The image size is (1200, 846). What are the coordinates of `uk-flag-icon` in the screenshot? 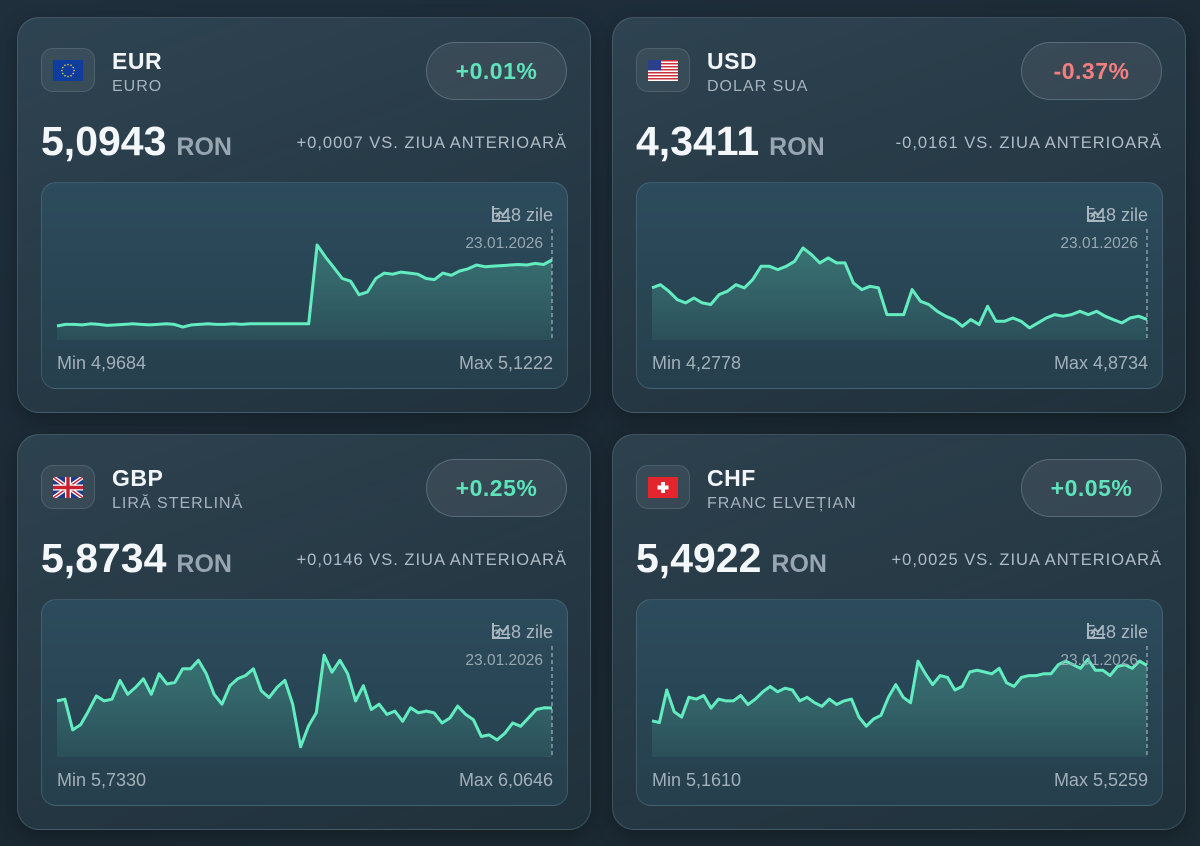 It's located at (68, 487).